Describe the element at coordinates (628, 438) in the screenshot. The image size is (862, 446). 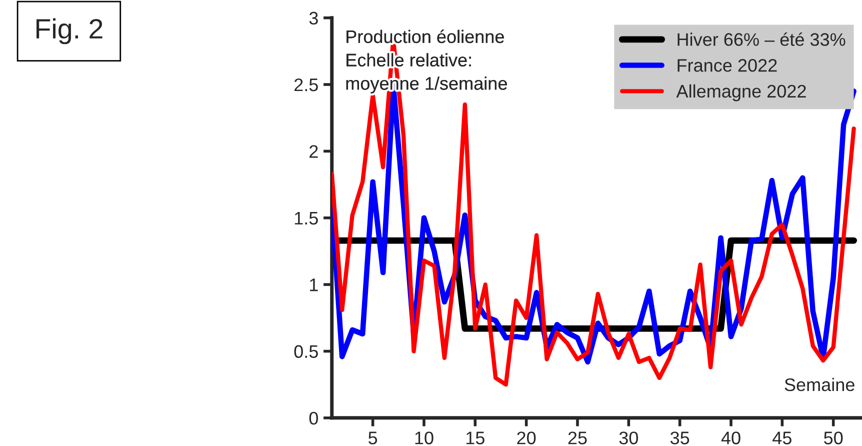
I see `x-tick-label: 30` at that location.